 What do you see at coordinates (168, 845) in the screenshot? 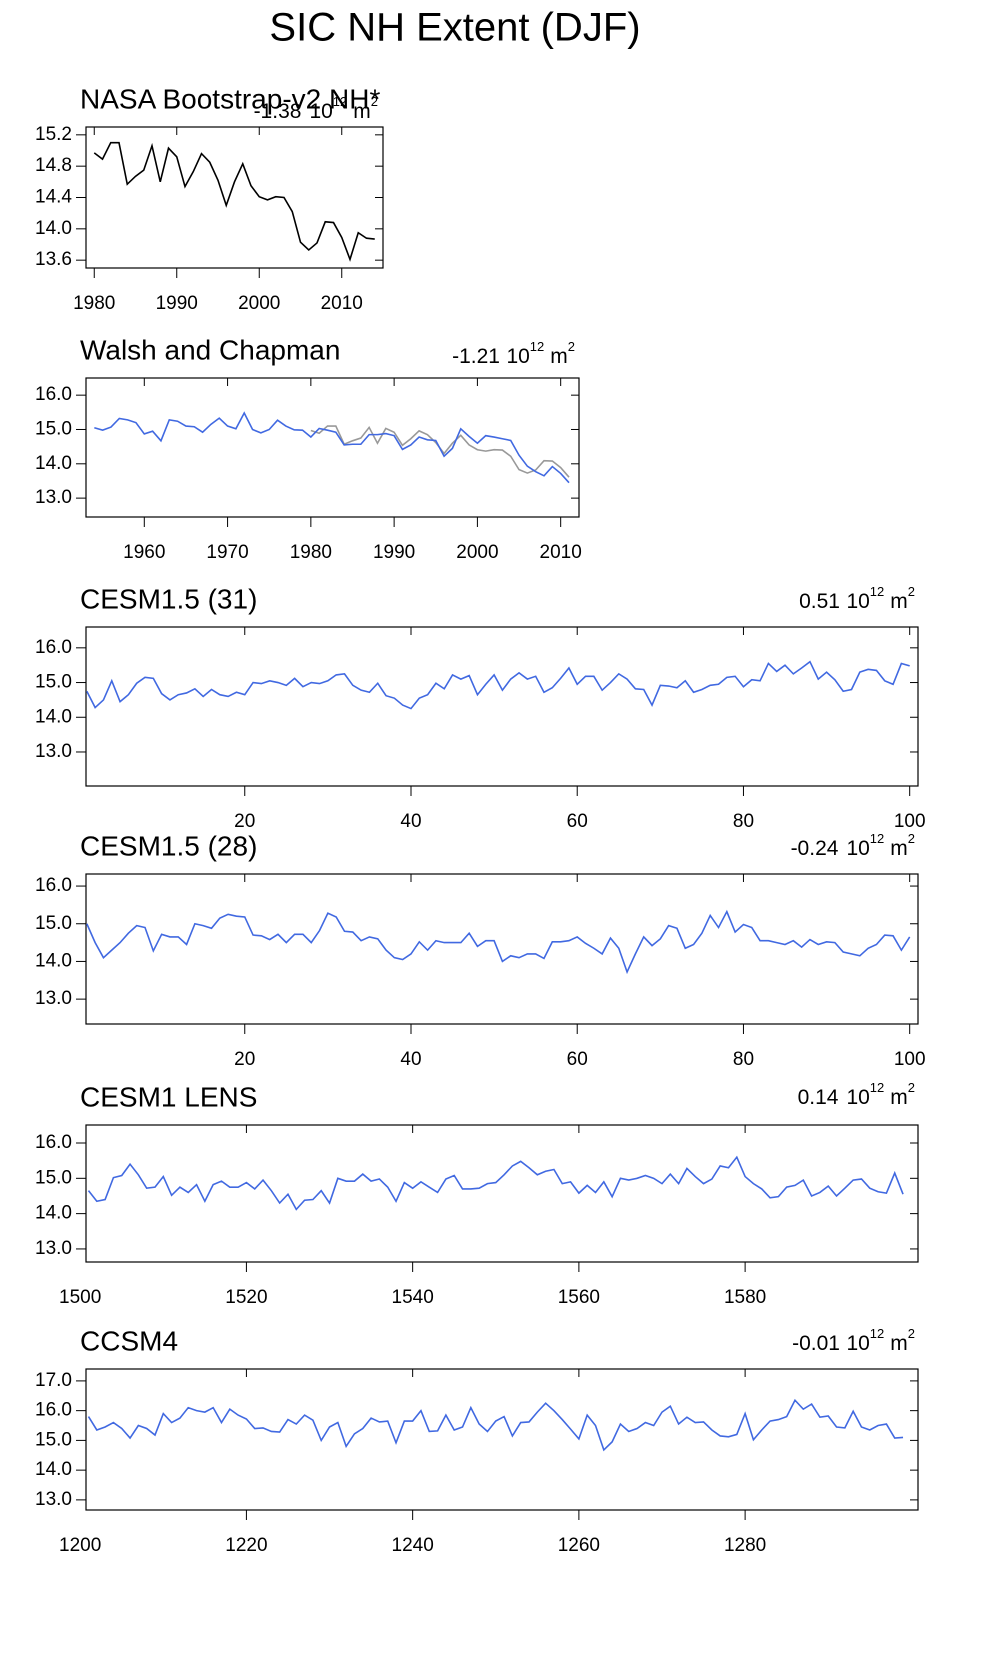
I see `panel-title: CESM1.5 (28)` at bounding box center [168, 845].